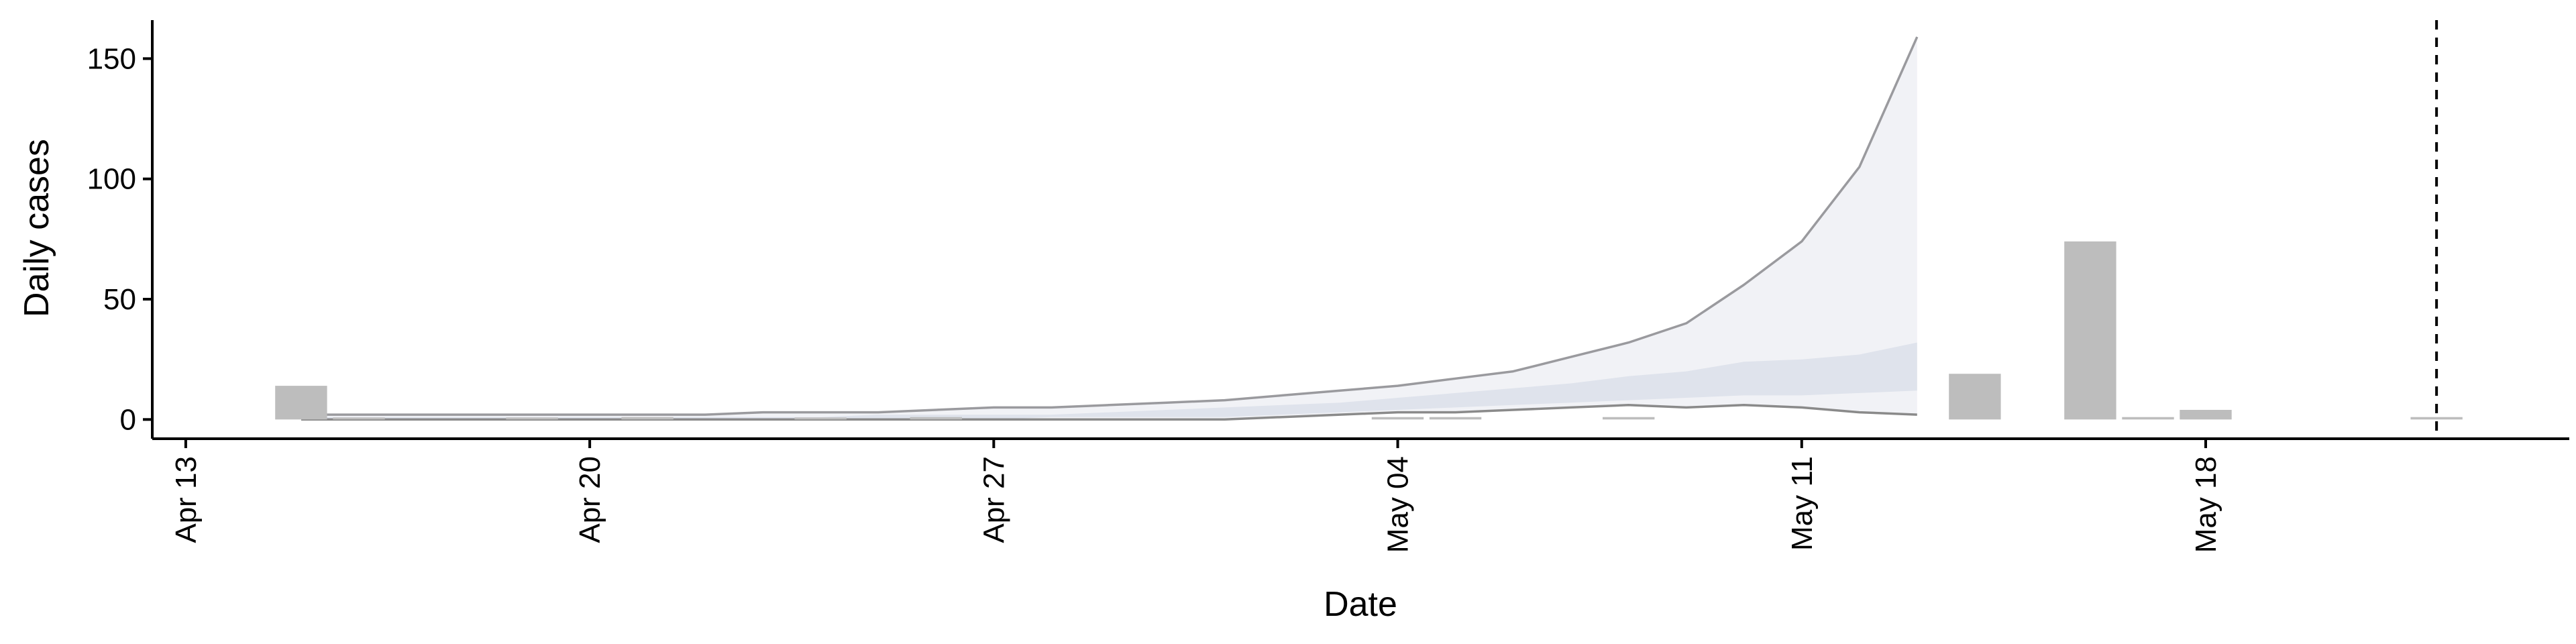  What do you see at coordinates (1109, 381) in the screenshot?
I see `forecast-band-inner` at bounding box center [1109, 381].